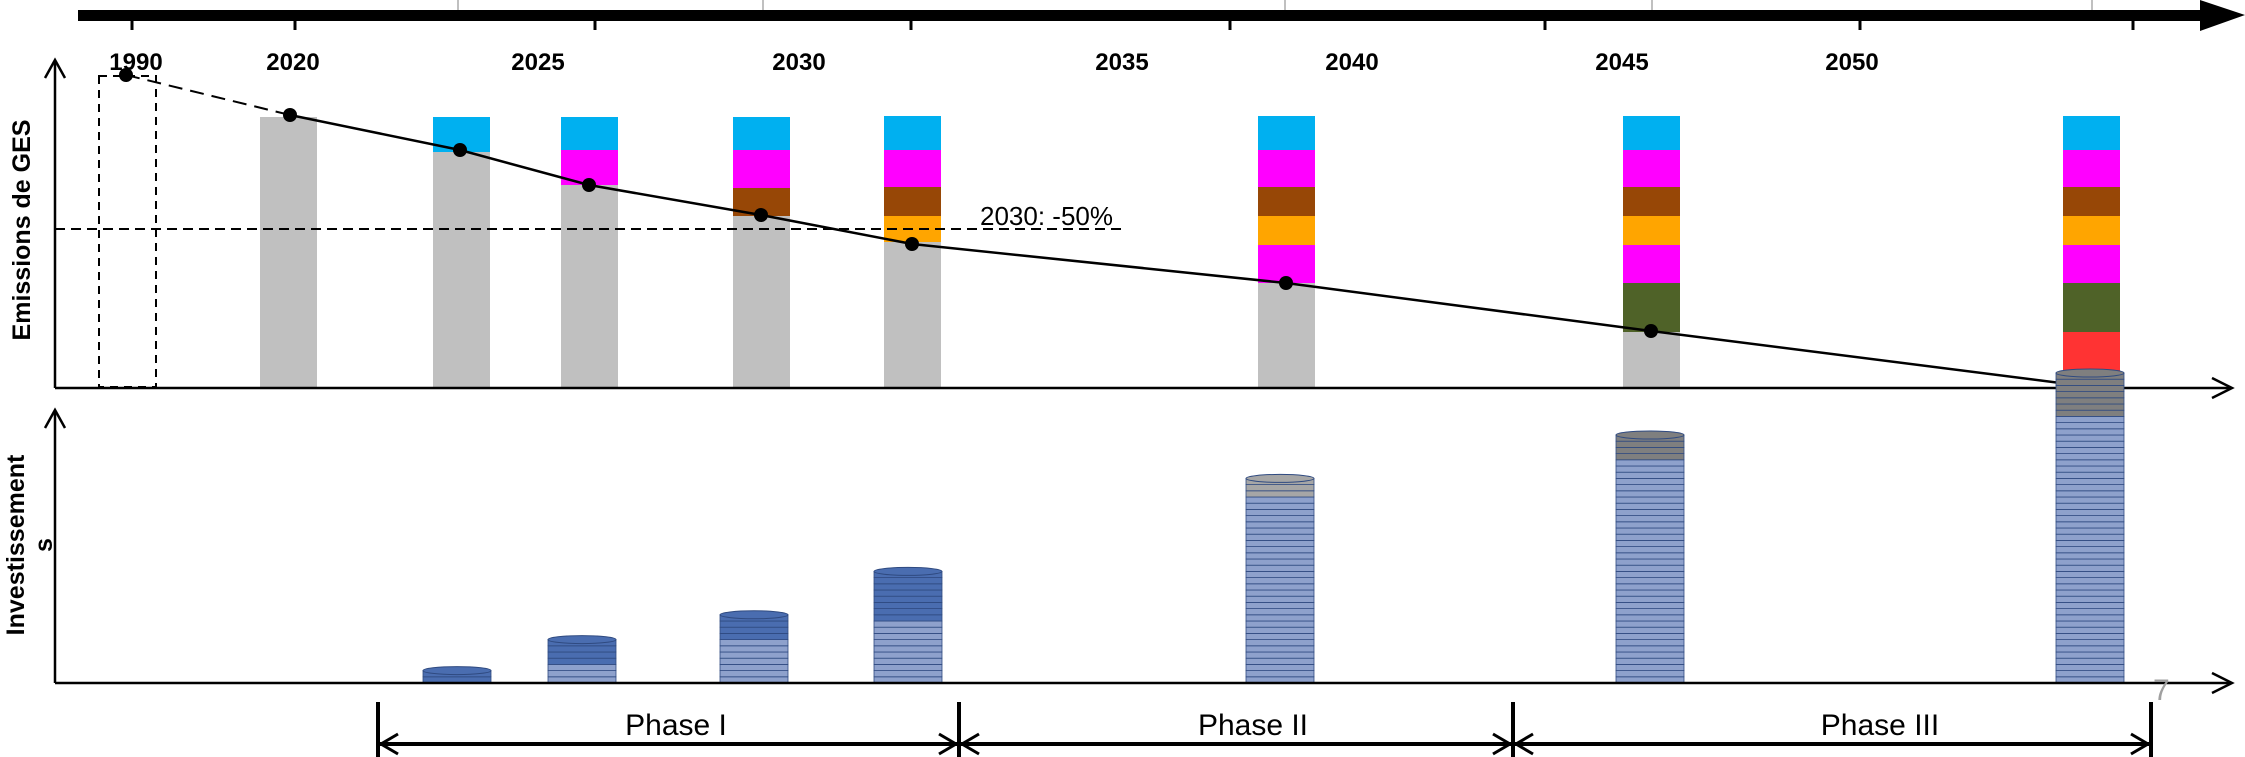 Image resolution: width=2245 pixels, height=757 pixels. What do you see at coordinates (55, 418) in the screenshot?
I see `investment-y-arrowhead` at bounding box center [55, 418].